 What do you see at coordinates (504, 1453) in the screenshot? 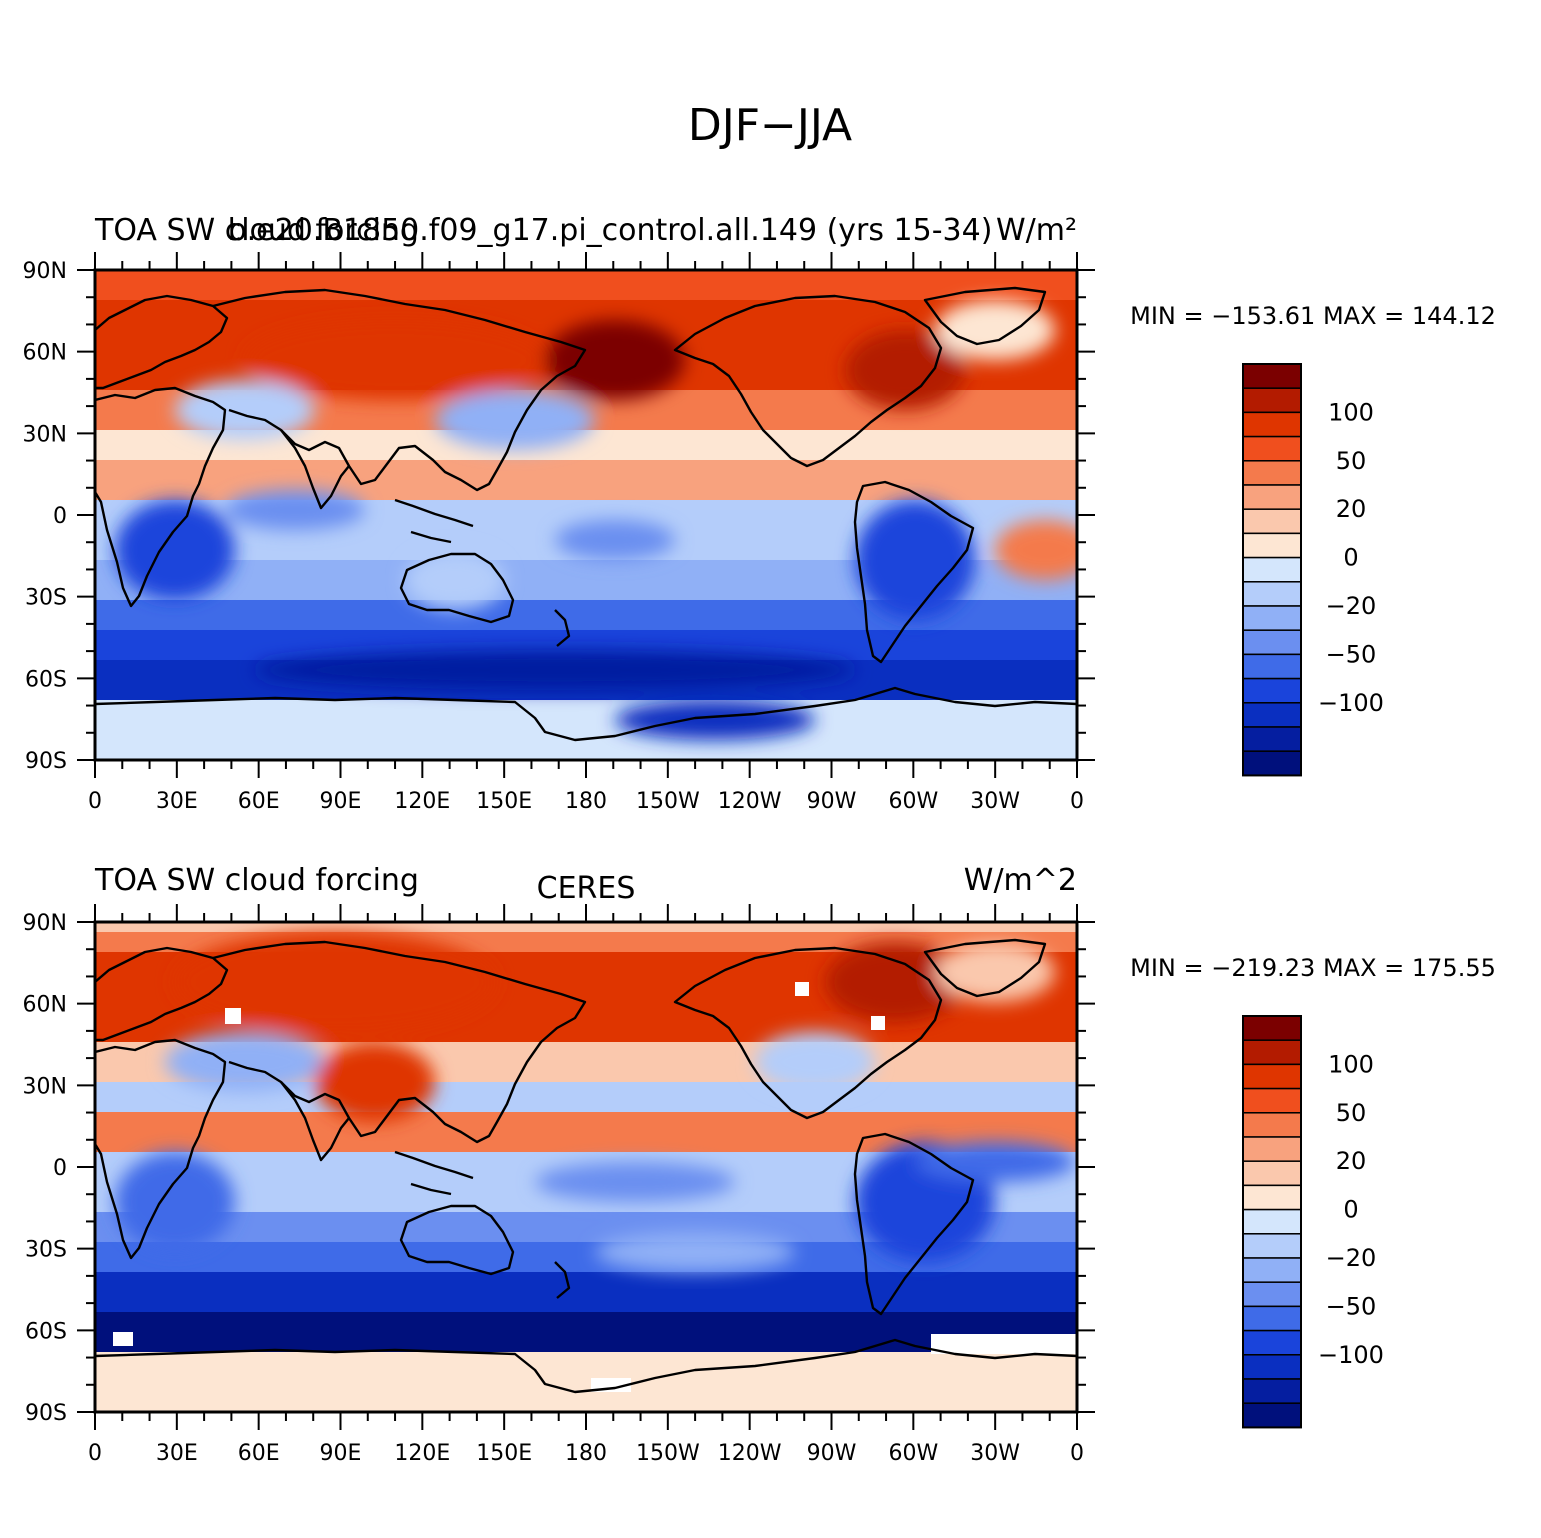
I see `lon-tick-label: 150E` at bounding box center [504, 1453].